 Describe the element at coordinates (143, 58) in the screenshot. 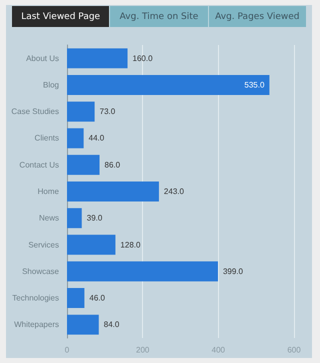

I see `data-label: 160.0` at that location.